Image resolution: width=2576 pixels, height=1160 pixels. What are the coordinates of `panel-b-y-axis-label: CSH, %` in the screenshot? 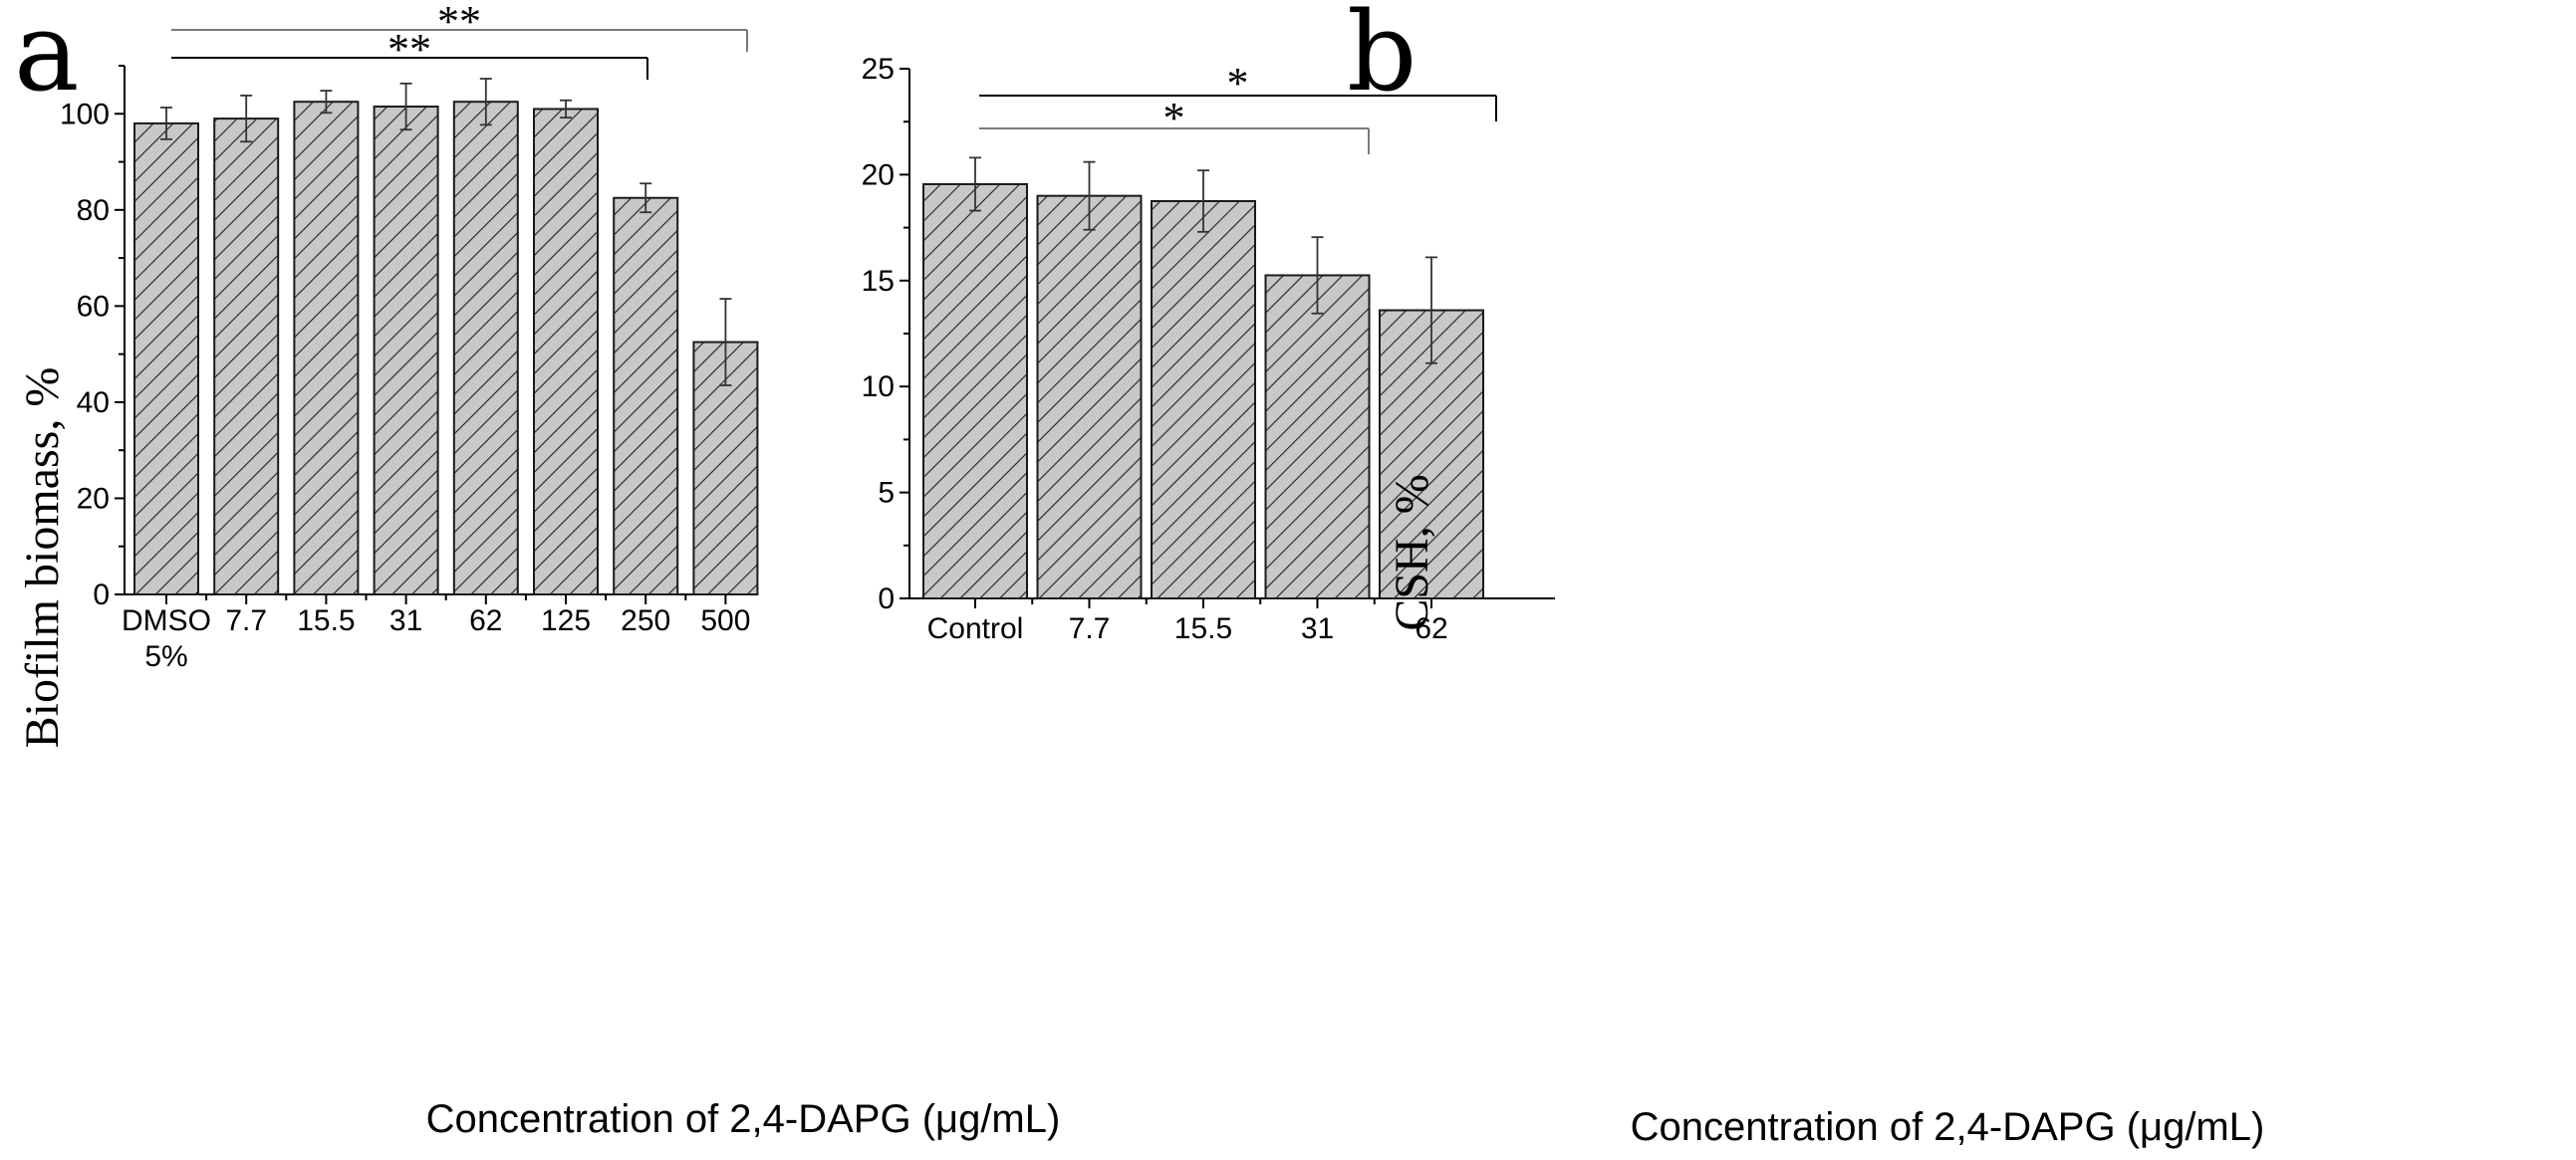 It's located at (1412, 552).